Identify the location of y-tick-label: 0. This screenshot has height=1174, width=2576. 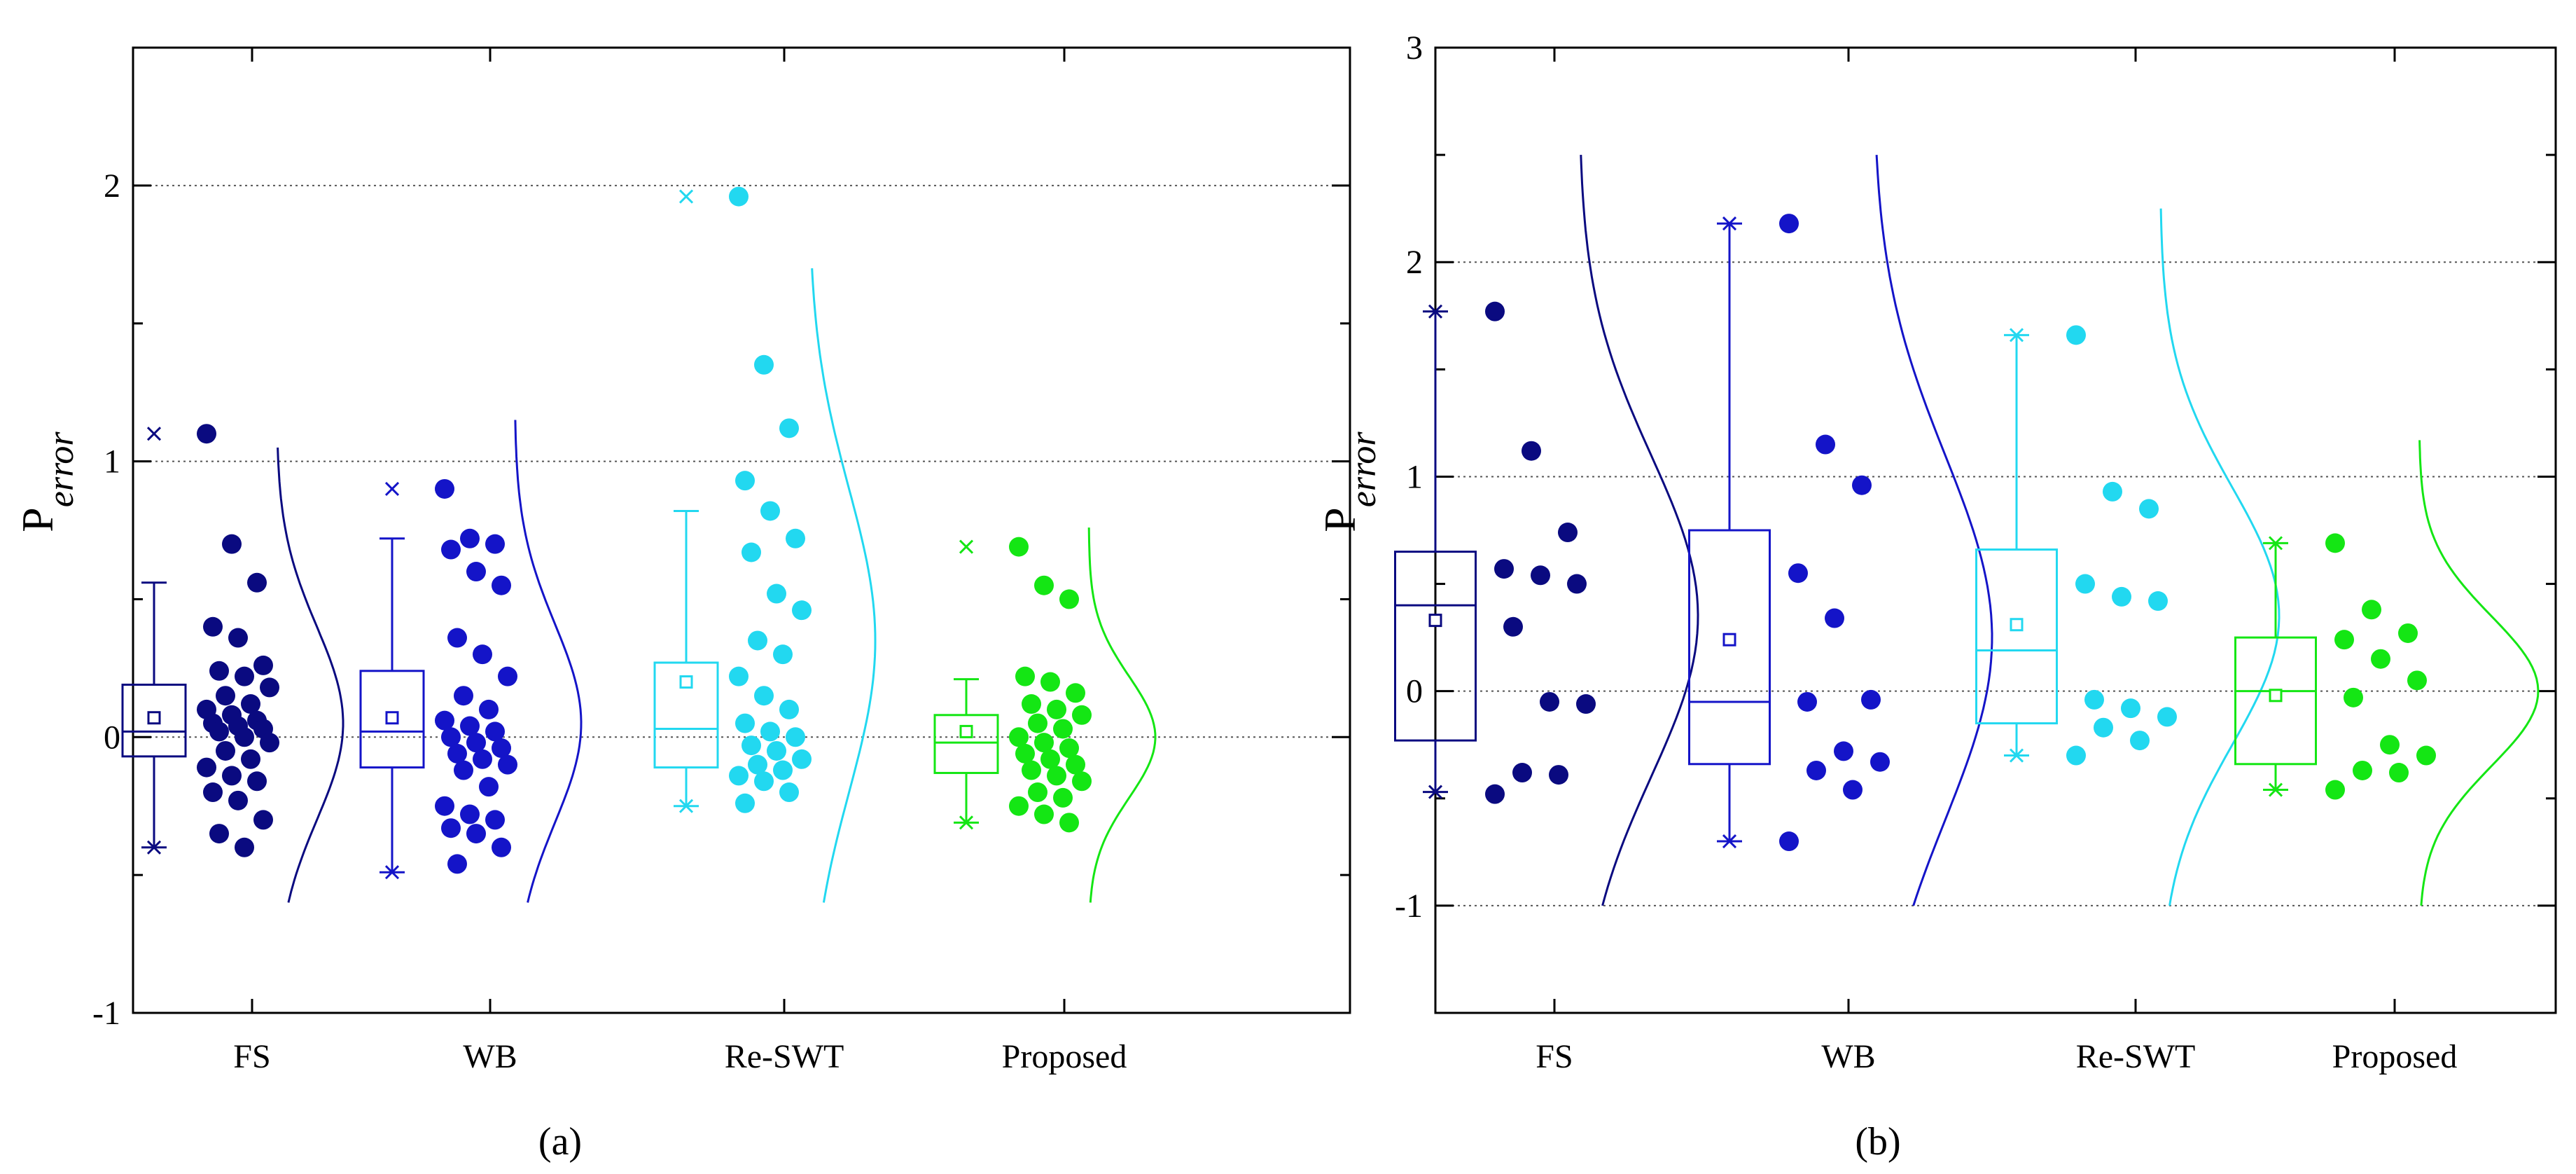
(112, 737).